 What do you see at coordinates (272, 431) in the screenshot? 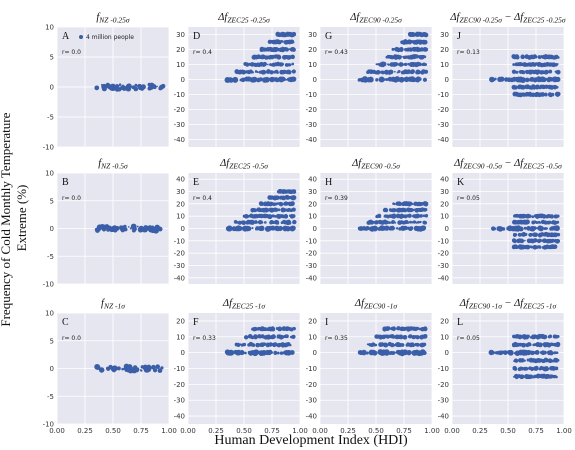
I see `x-tick-label: 0.75` at bounding box center [272, 431].